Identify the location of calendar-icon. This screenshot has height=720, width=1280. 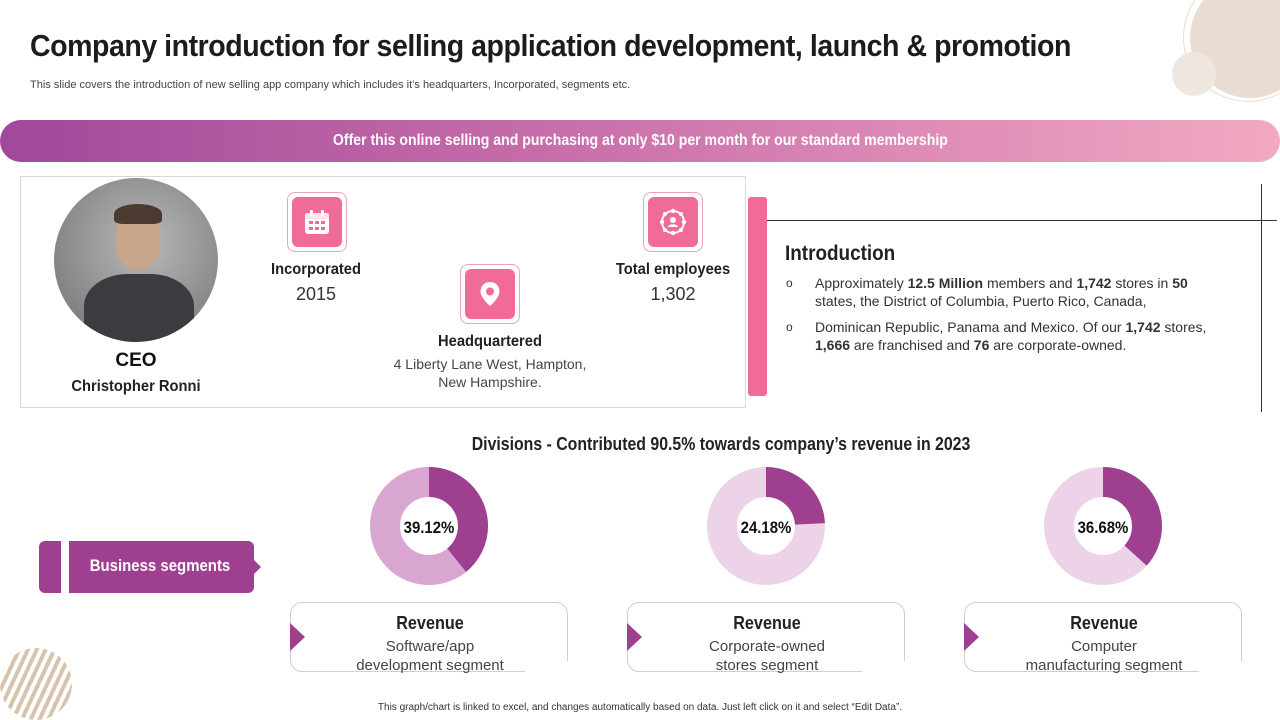
(317, 222).